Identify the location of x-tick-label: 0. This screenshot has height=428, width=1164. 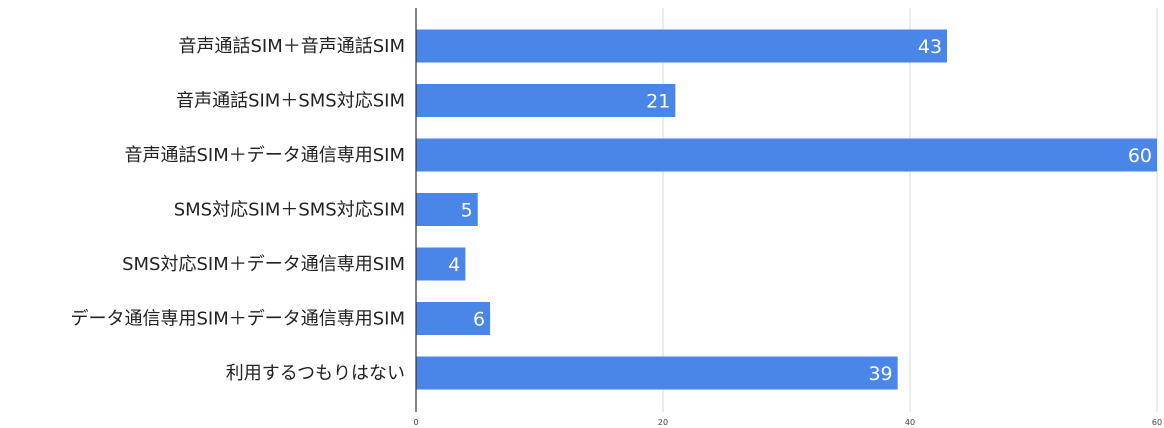
(415, 422).